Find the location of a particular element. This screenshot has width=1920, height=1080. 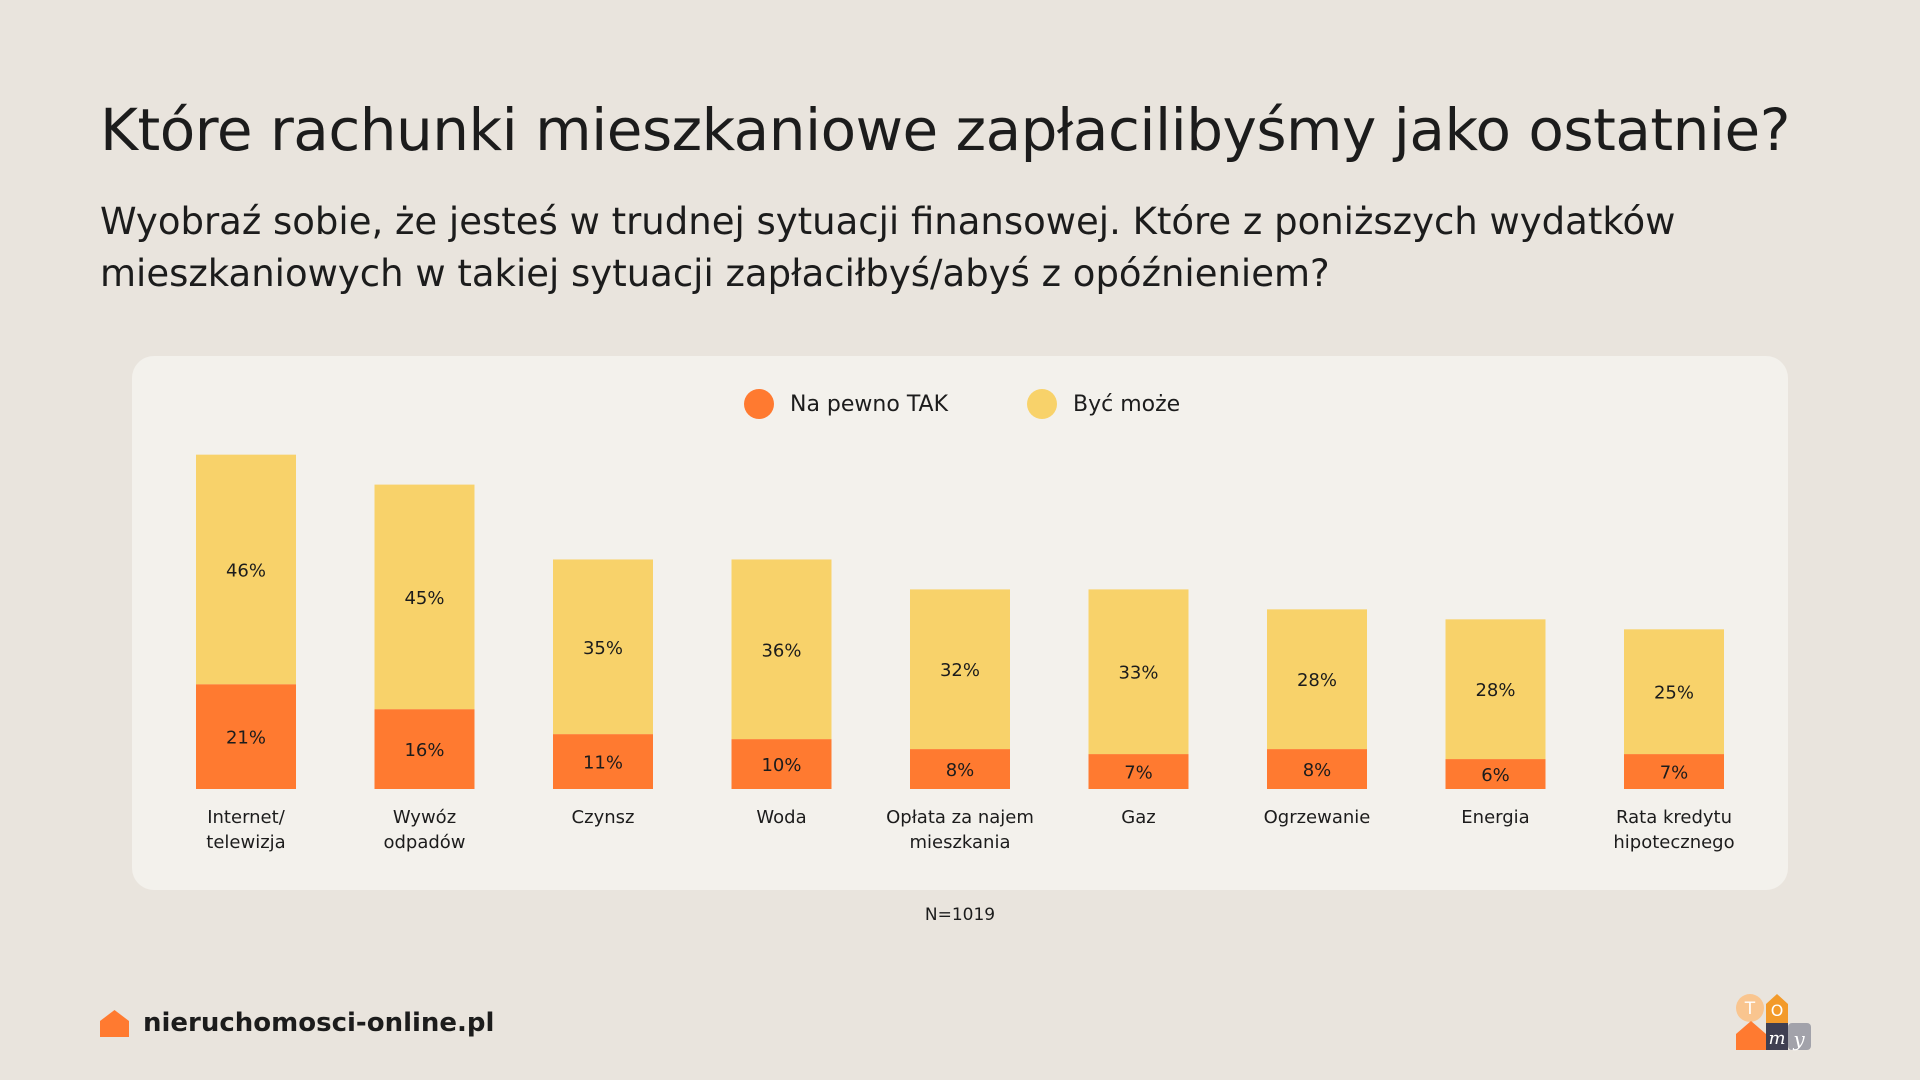

sample-size-note: N=1019 is located at coordinates (960, 915).